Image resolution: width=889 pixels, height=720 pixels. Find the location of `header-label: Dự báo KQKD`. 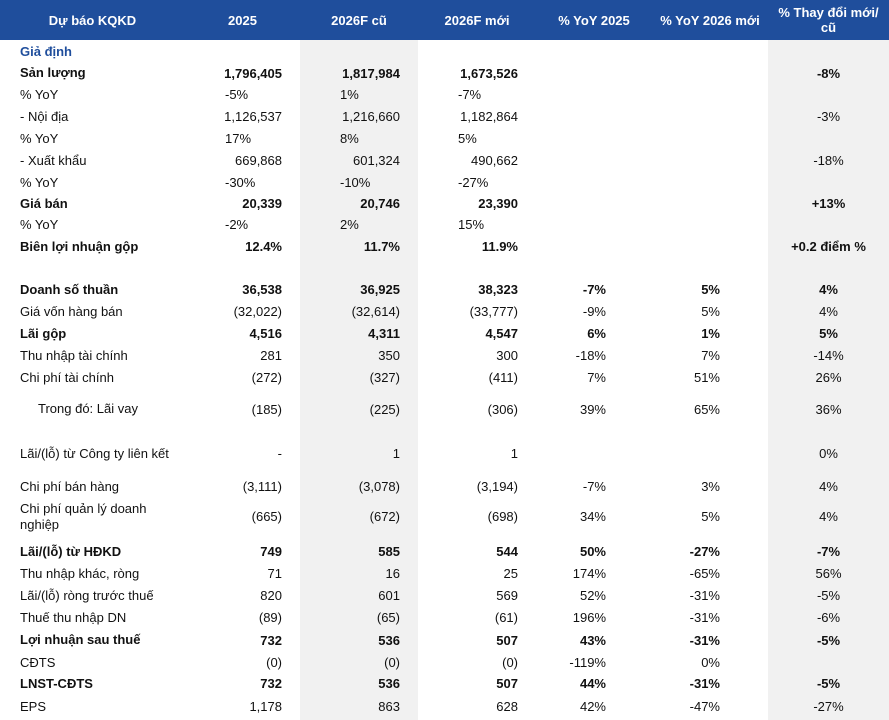

header-label: Dự báo KQKD is located at coordinates (92, 20).